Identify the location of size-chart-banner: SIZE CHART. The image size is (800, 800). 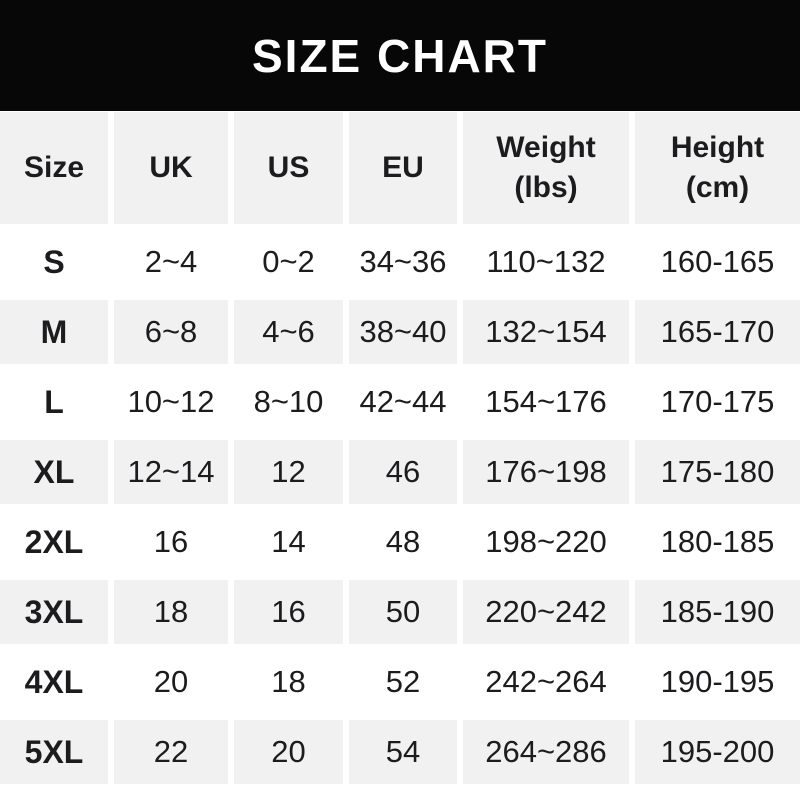
(400, 55).